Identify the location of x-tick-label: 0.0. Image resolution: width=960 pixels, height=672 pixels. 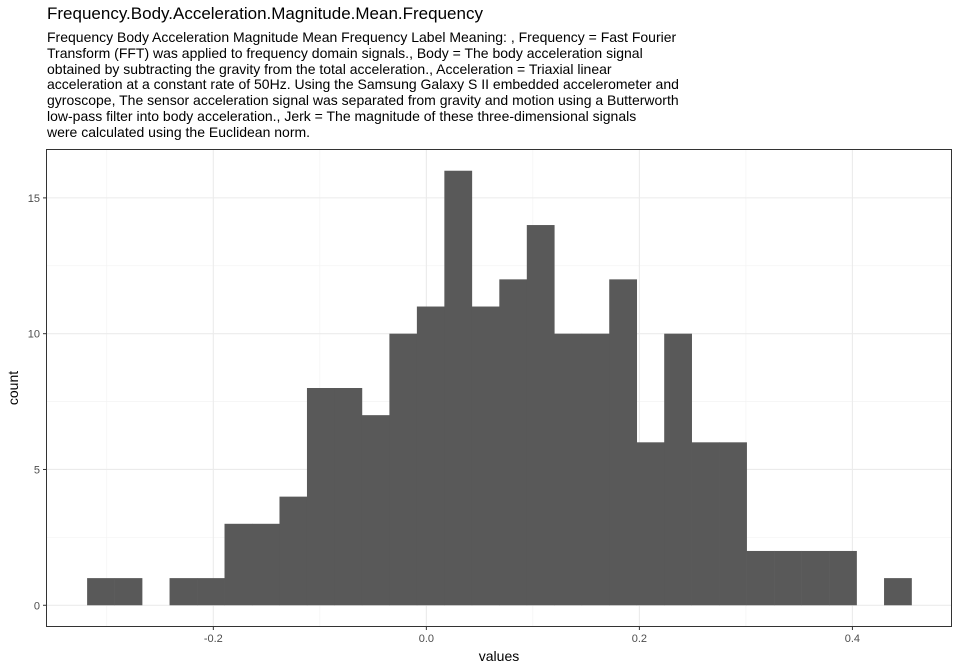
(426, 639).